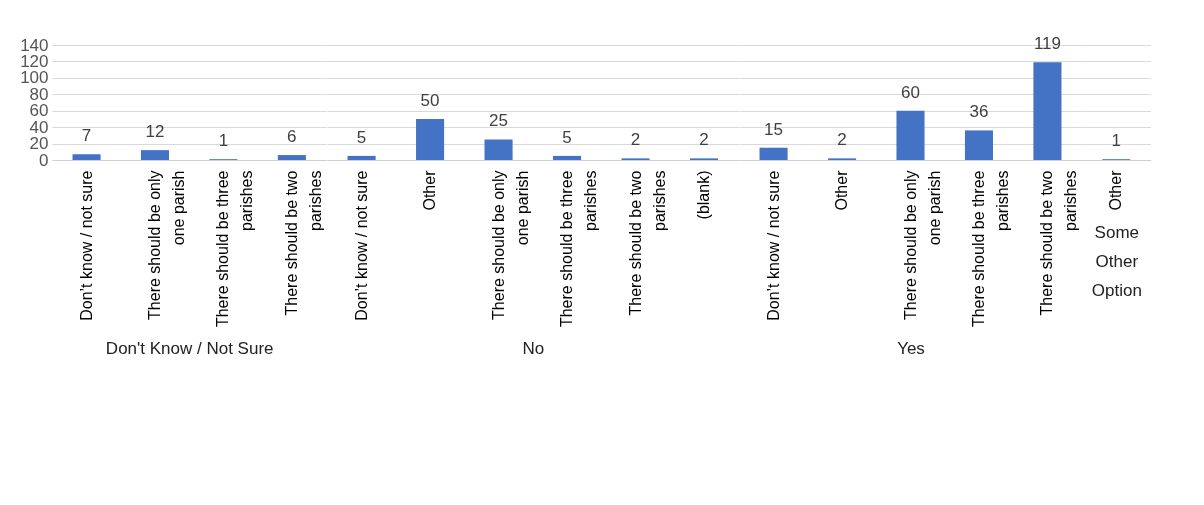  What do you see at coordinates (774, 129) in the screenshot?
I see `data-label: 15` at bounding box center [774, 129].